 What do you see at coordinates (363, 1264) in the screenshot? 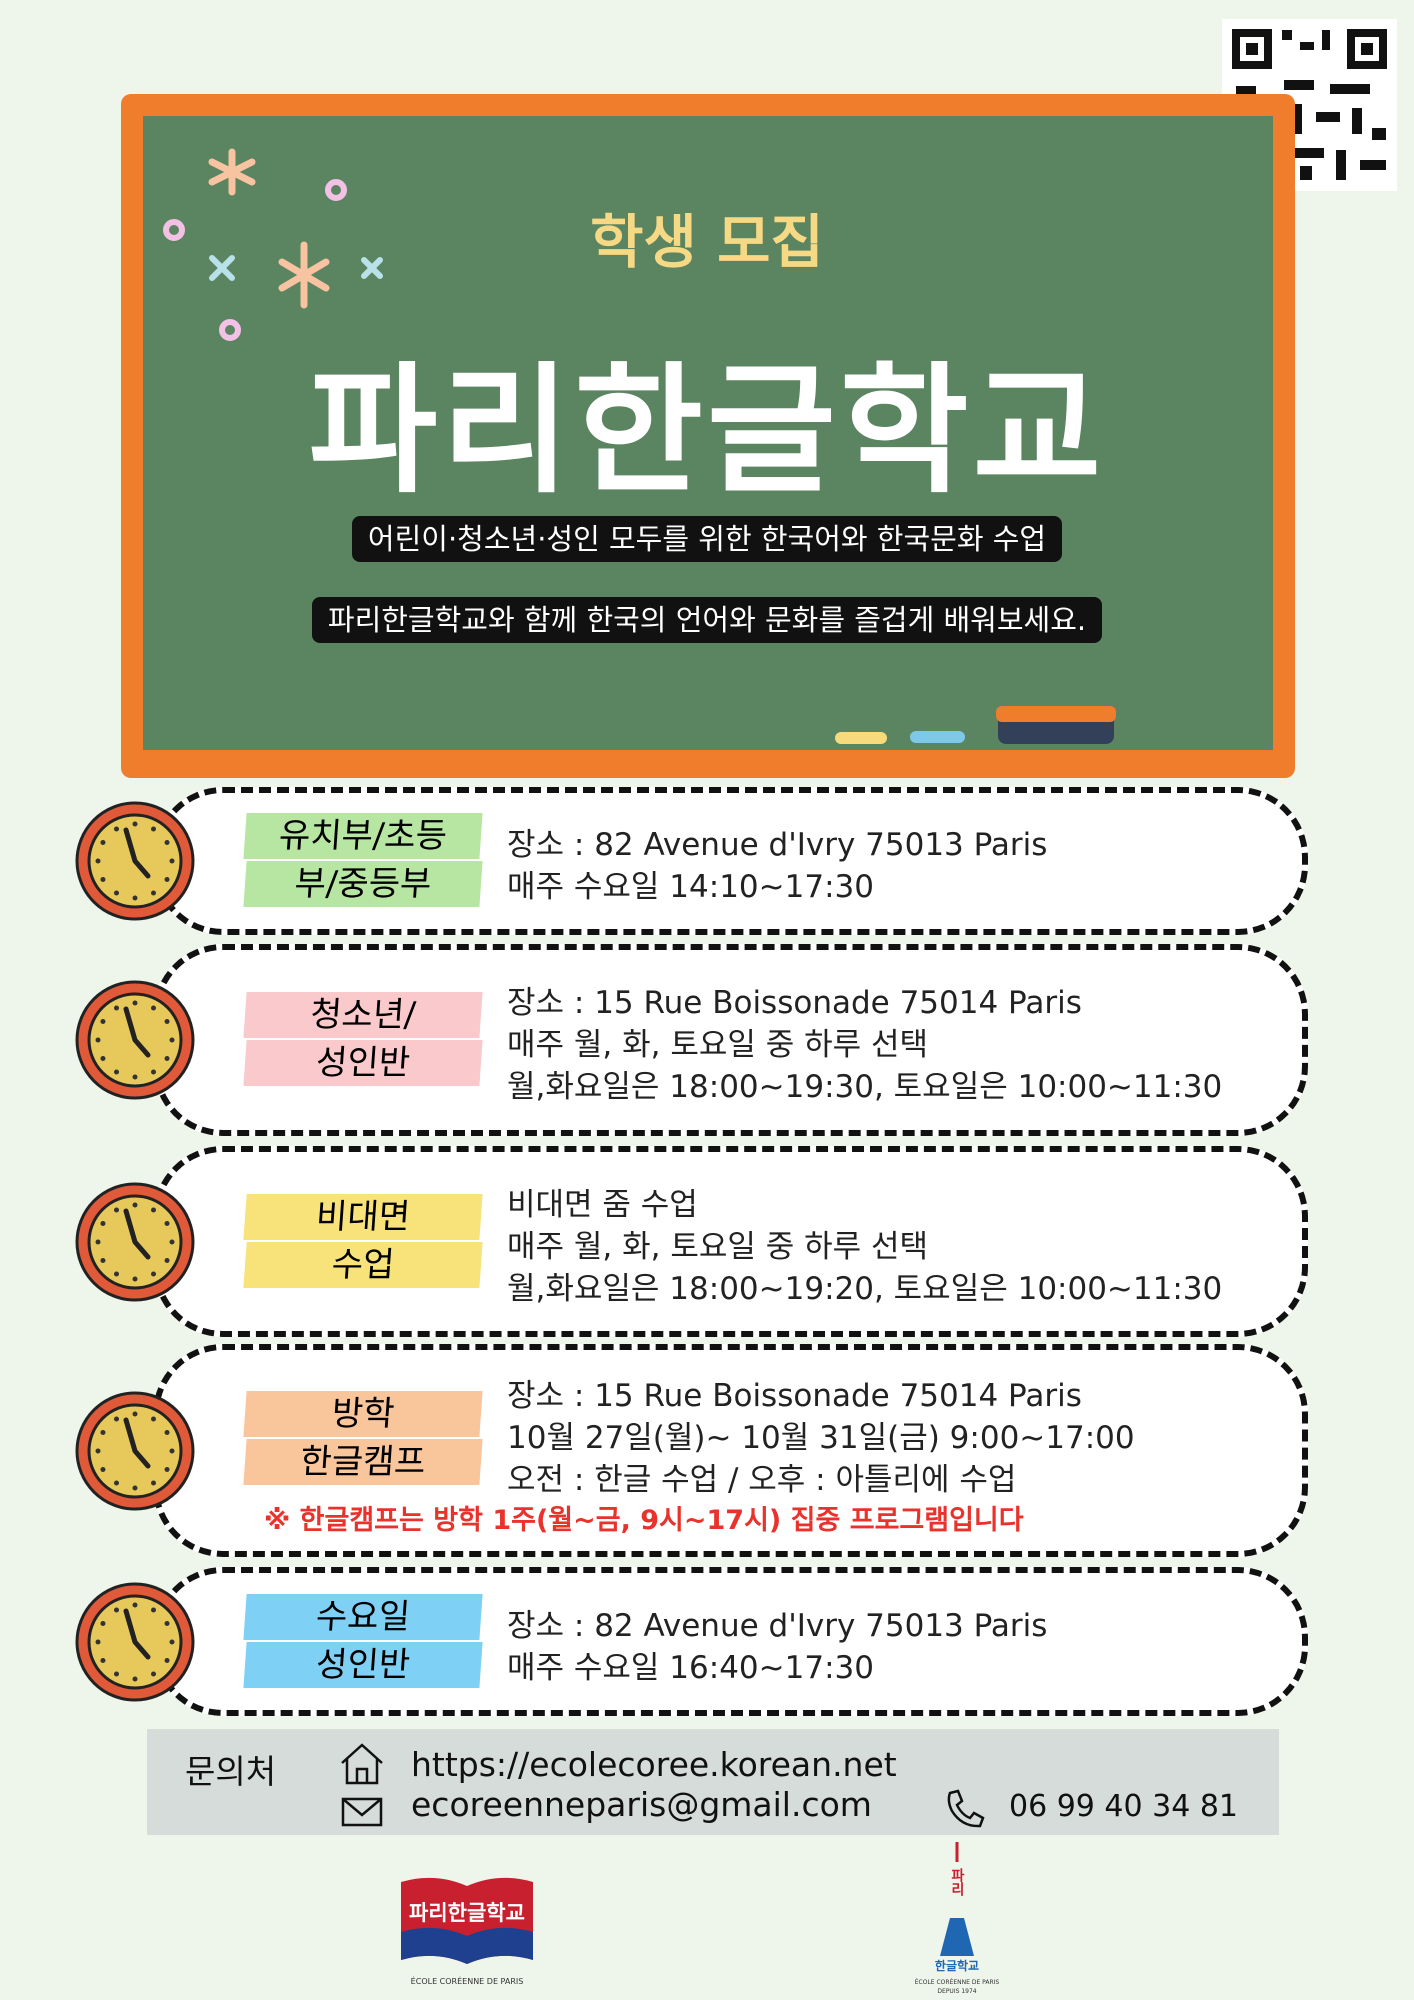
I see `label-line: 수업` at bounding box center [363, 1264].